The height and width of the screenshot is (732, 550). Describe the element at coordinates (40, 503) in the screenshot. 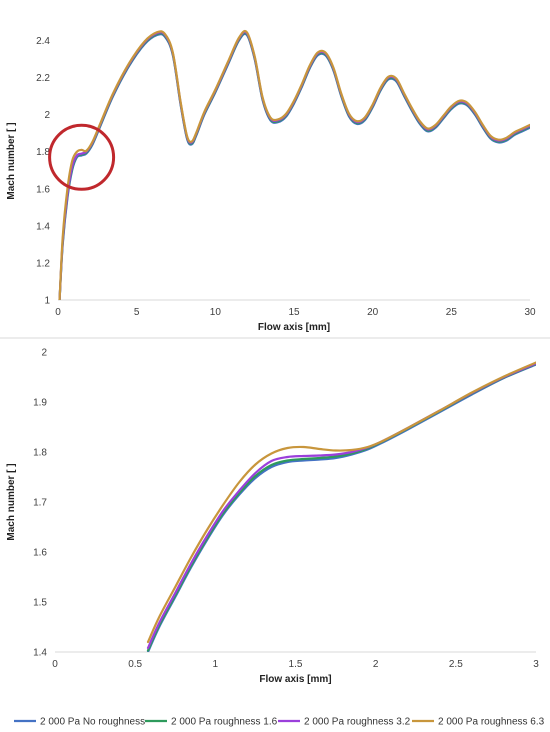

I see `y-tick-label: 1.7` at that location.